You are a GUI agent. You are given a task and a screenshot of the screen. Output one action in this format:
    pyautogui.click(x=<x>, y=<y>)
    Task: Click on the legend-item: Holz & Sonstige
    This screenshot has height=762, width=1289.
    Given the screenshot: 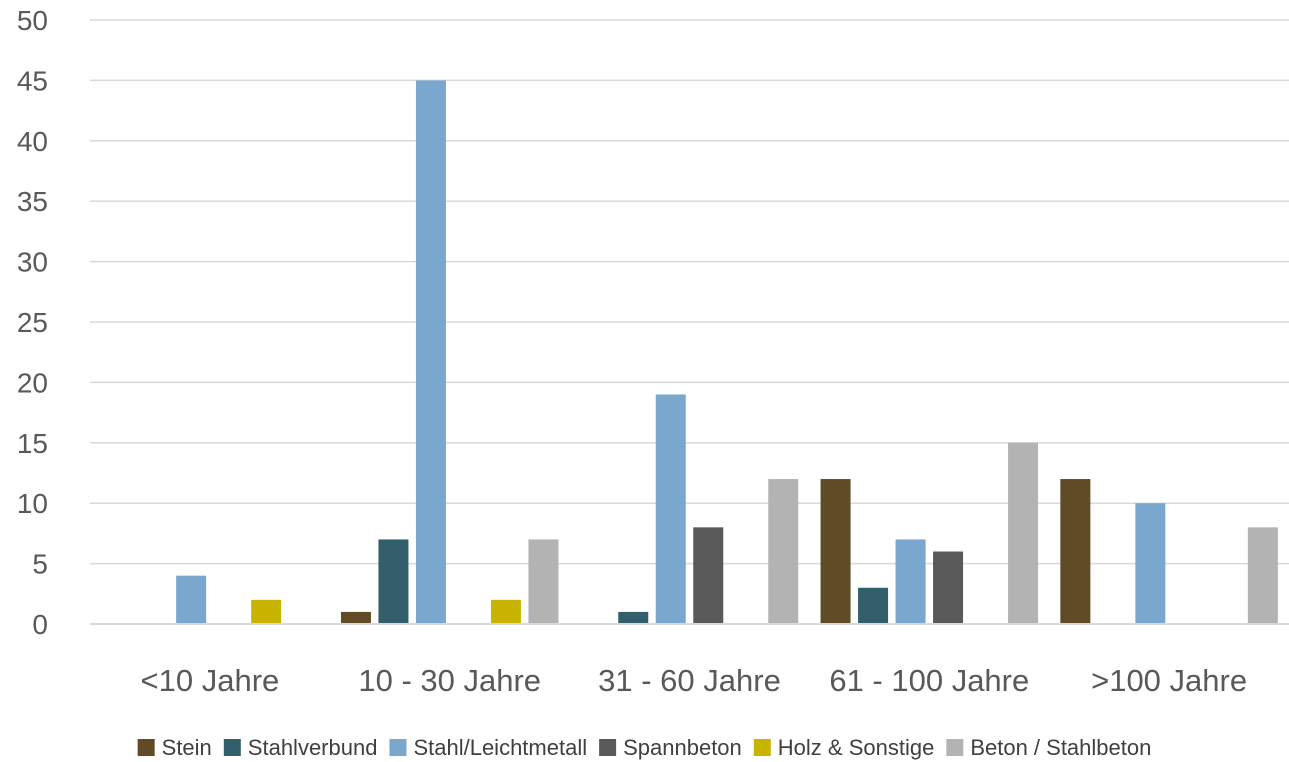 What is the action you would take?
    pyautogui.click(x=844, y=747)
    